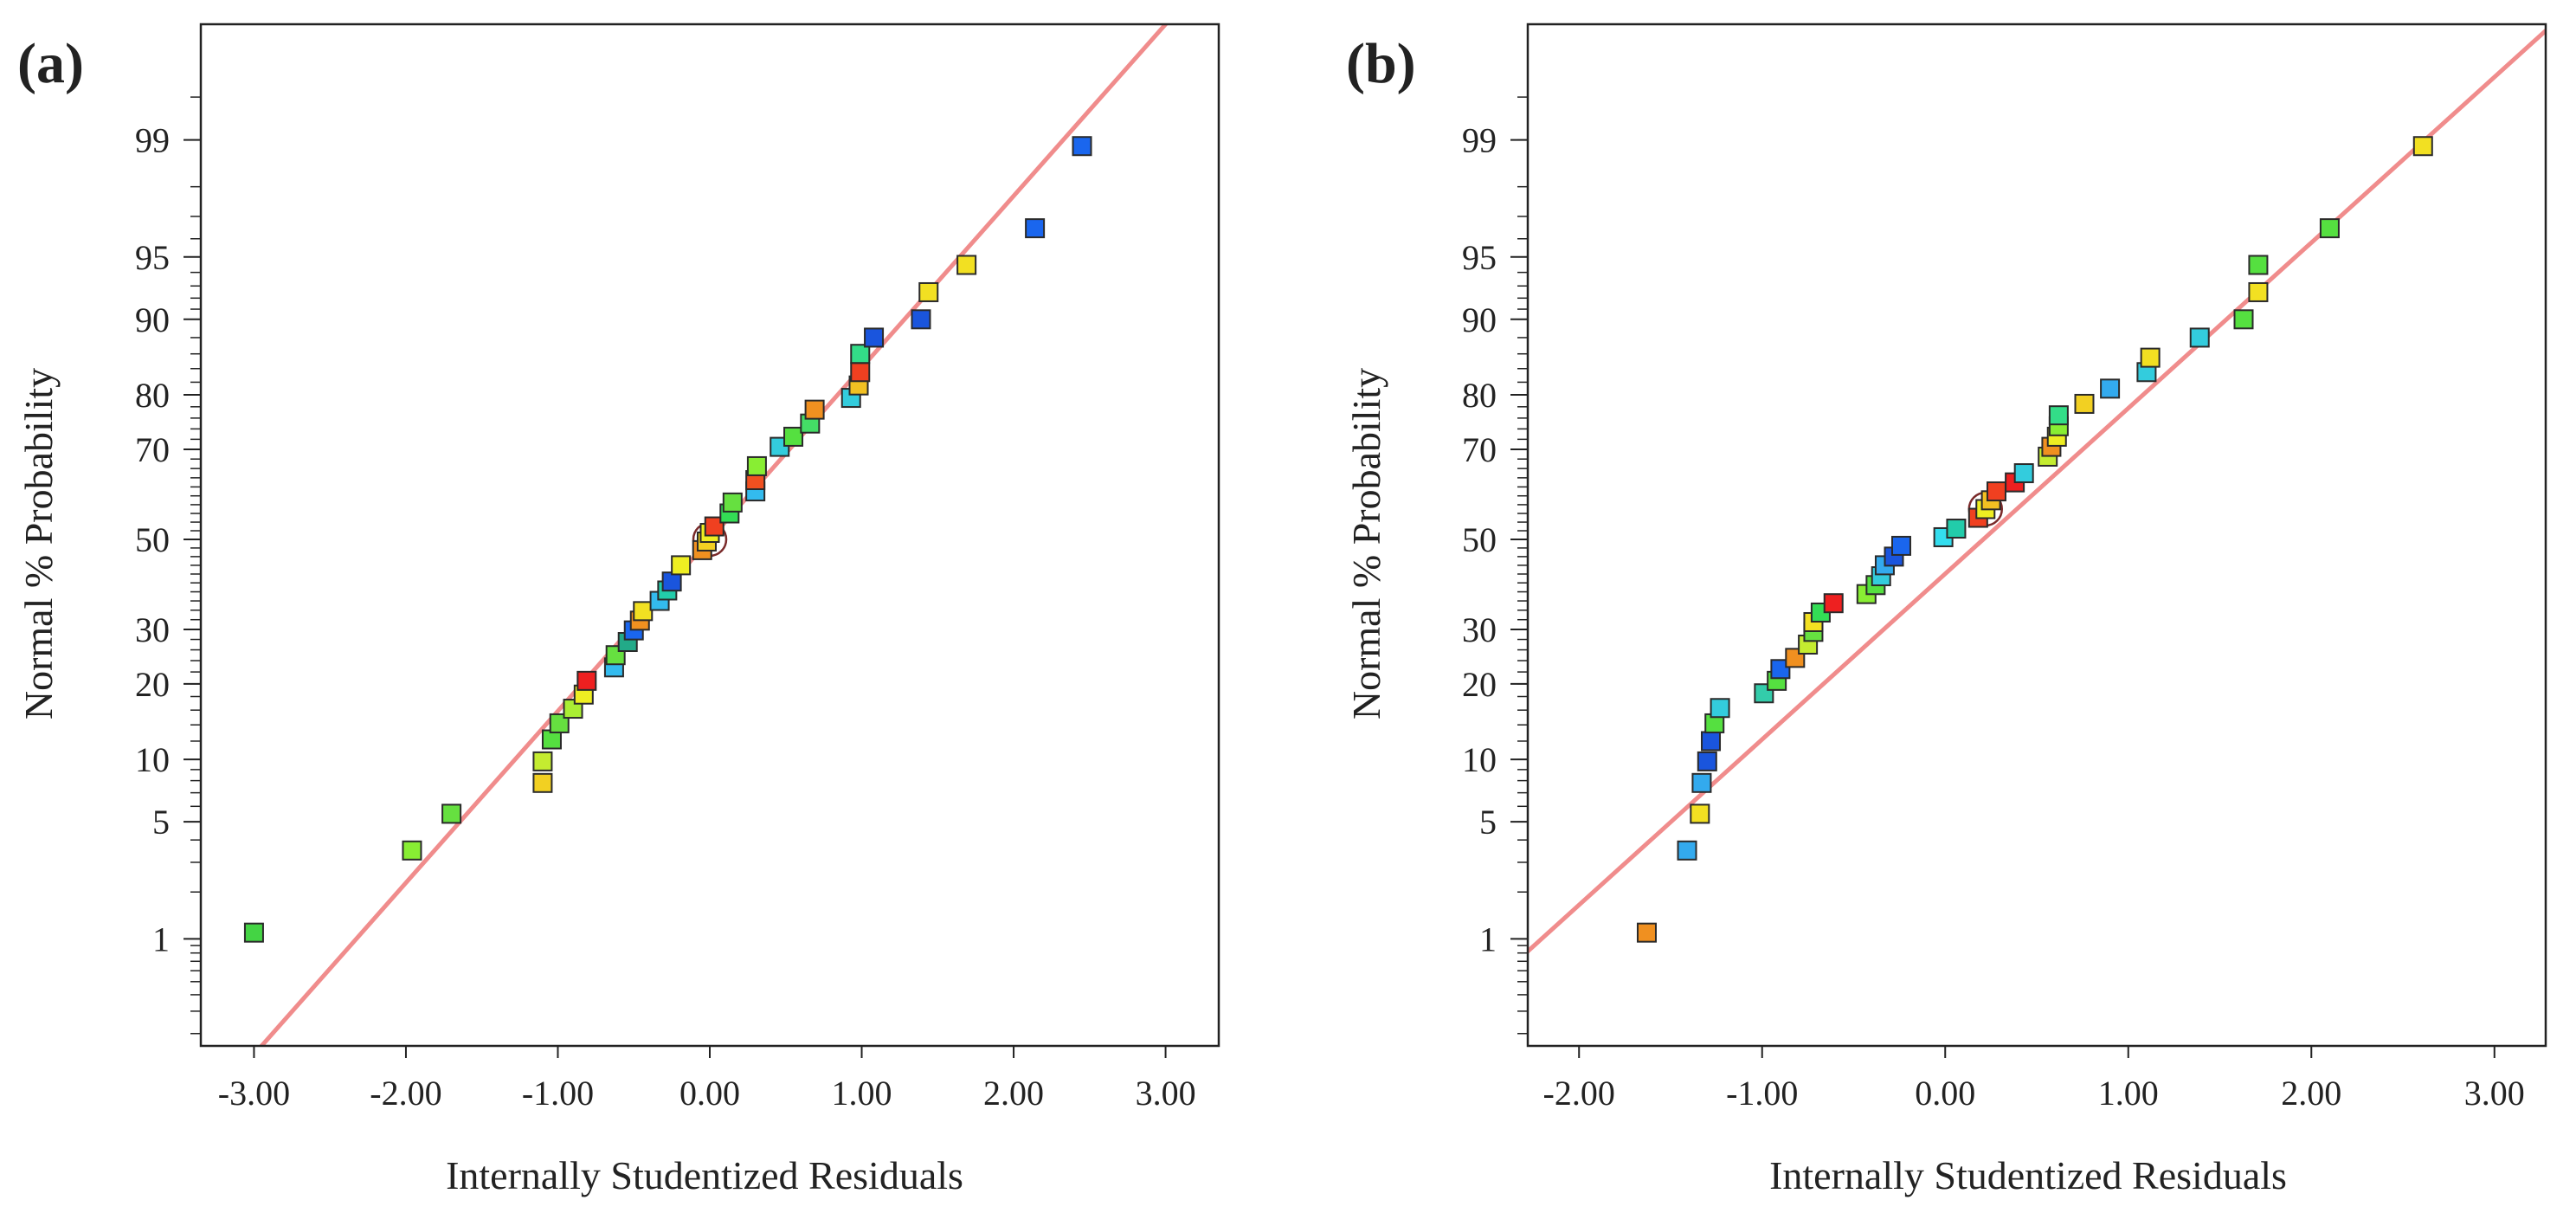 The width and height of the screenshot is (2576, 1213). What do you see at coordinates (152, 140) in the screenshot?
I see `y-tick-label-a-99: 99` at bounding box center [152, 140].